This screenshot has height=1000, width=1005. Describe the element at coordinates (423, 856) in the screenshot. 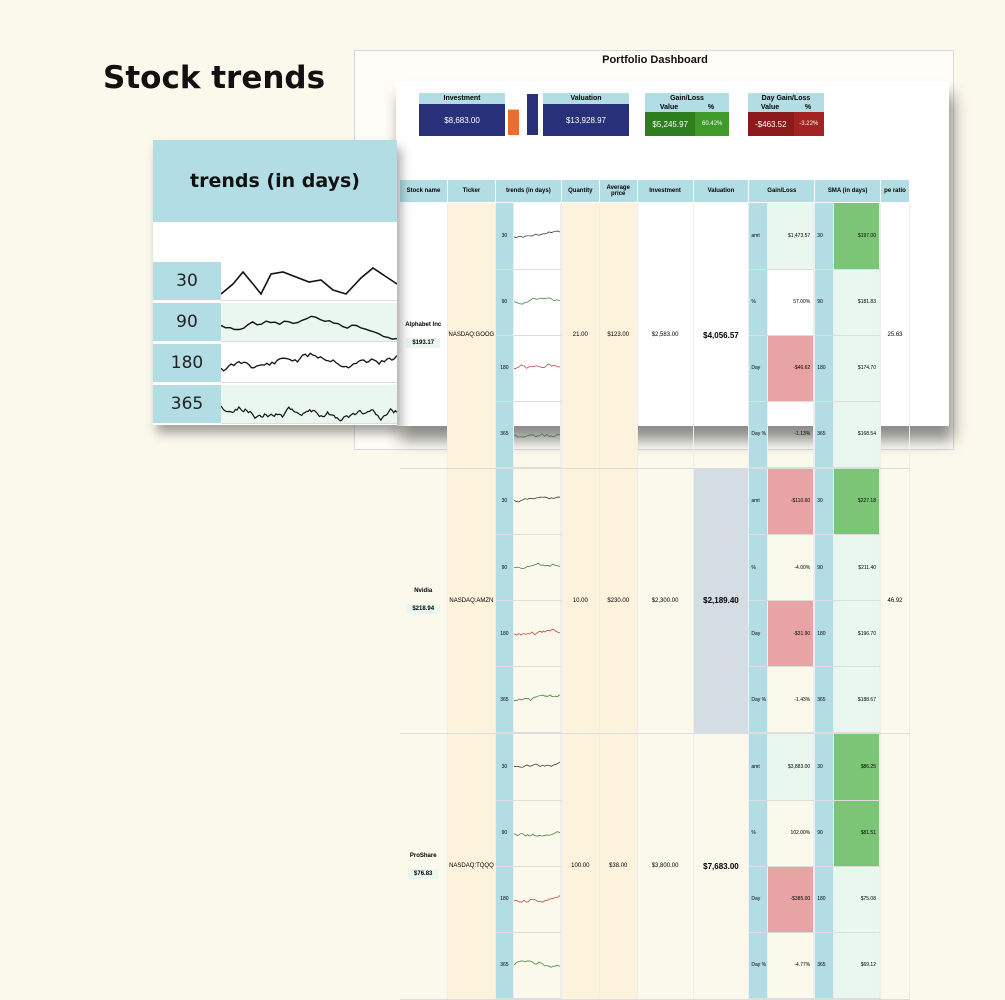

I see `stock-name: ProShare` at that location.